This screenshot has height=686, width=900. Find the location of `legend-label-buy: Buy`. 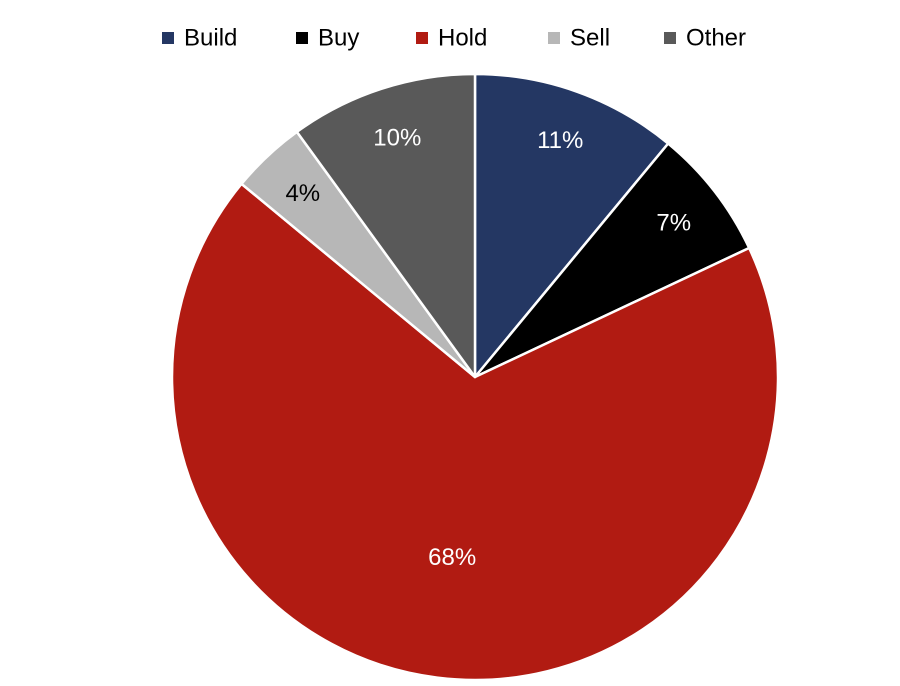

legend-label-buy: Buy is located at coordinates (338, 38).